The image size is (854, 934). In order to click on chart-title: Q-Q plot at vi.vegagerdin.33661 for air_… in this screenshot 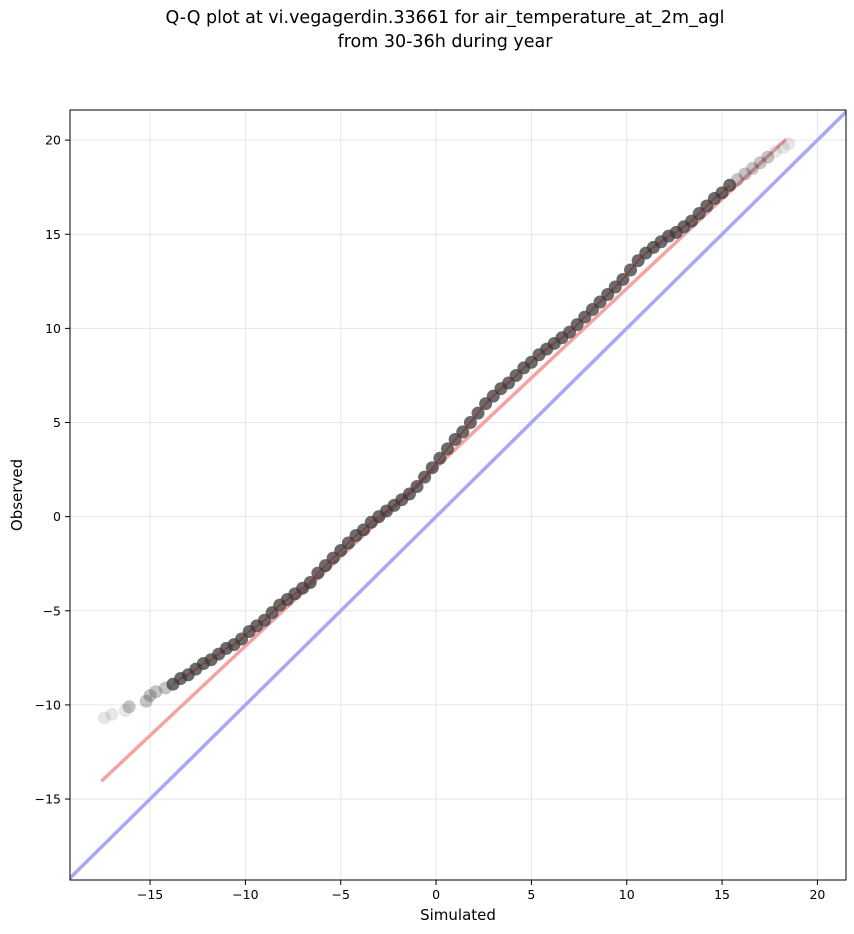, I will do `click(427, 30)`.